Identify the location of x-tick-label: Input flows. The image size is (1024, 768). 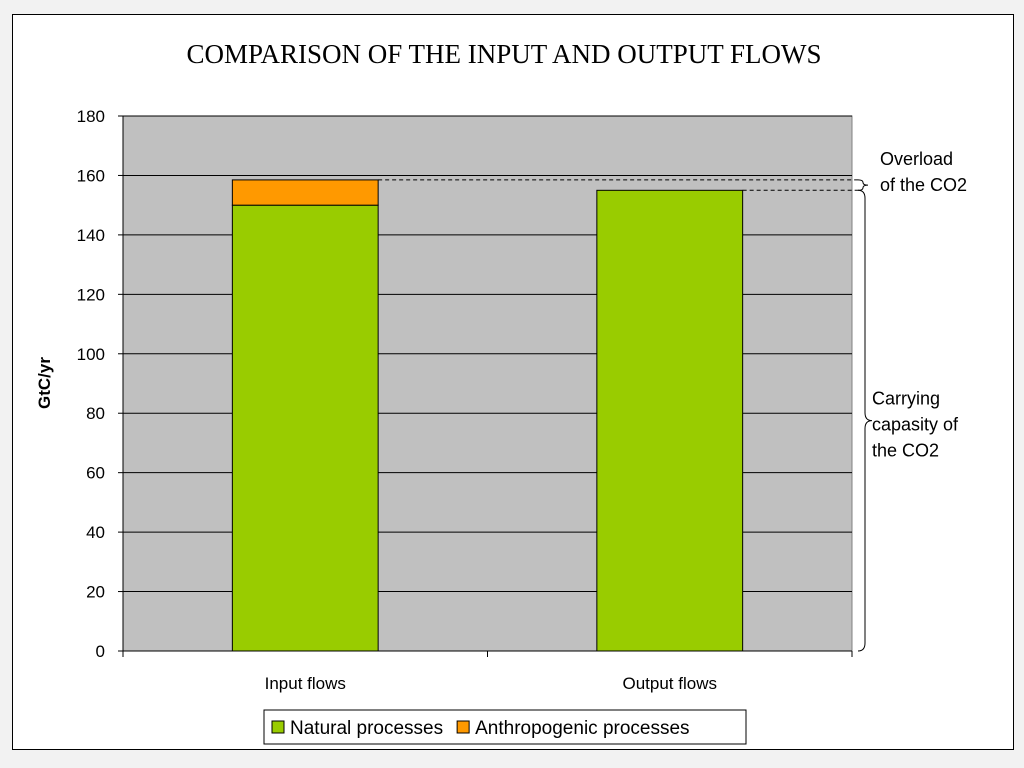
(305, 683).